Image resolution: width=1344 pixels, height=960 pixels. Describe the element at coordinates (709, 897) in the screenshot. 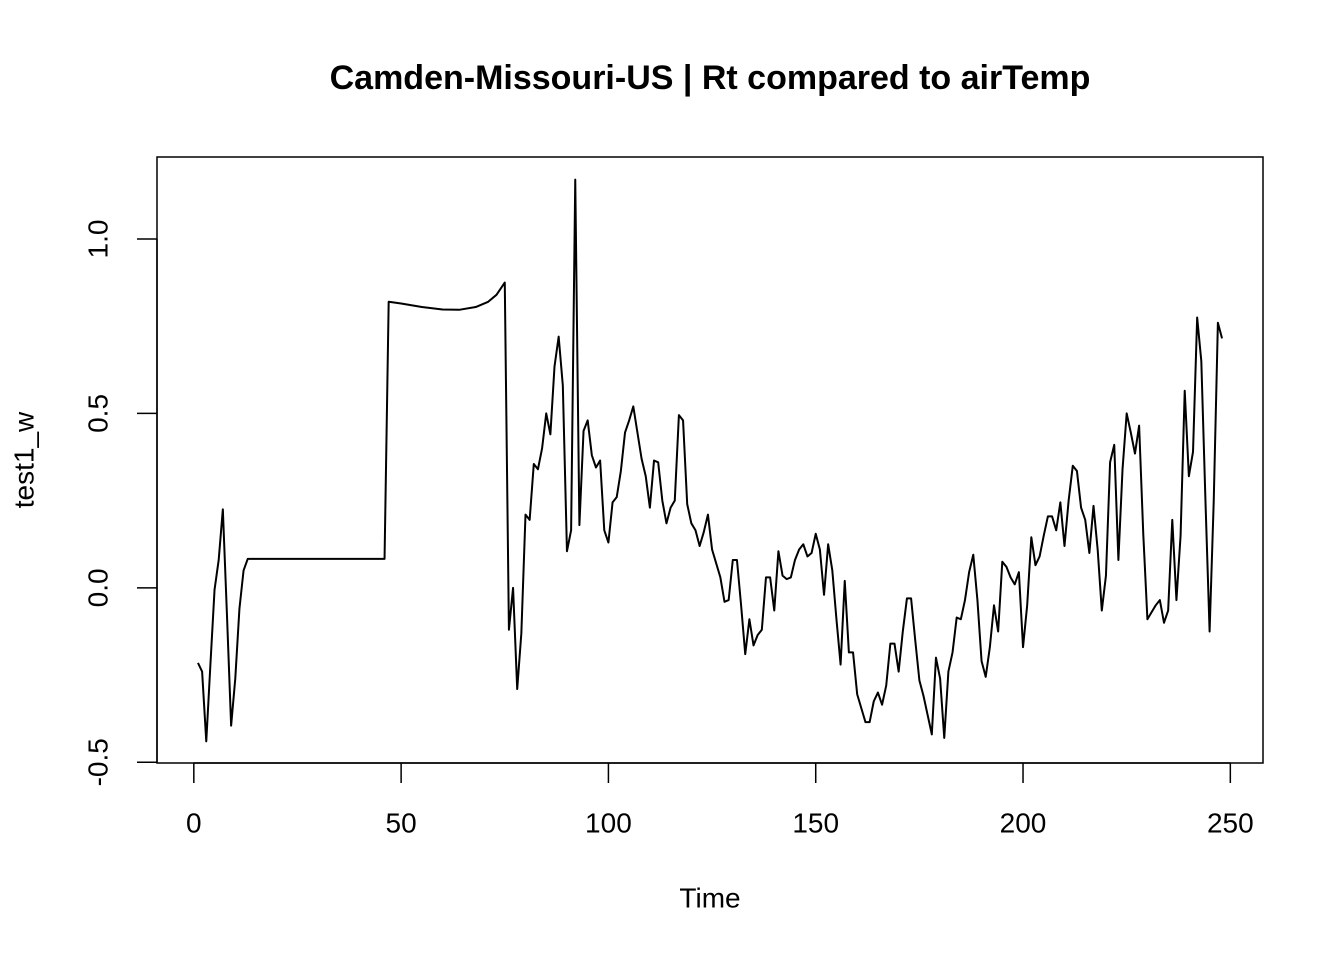

I see `x-axis-label: Time` at that location.